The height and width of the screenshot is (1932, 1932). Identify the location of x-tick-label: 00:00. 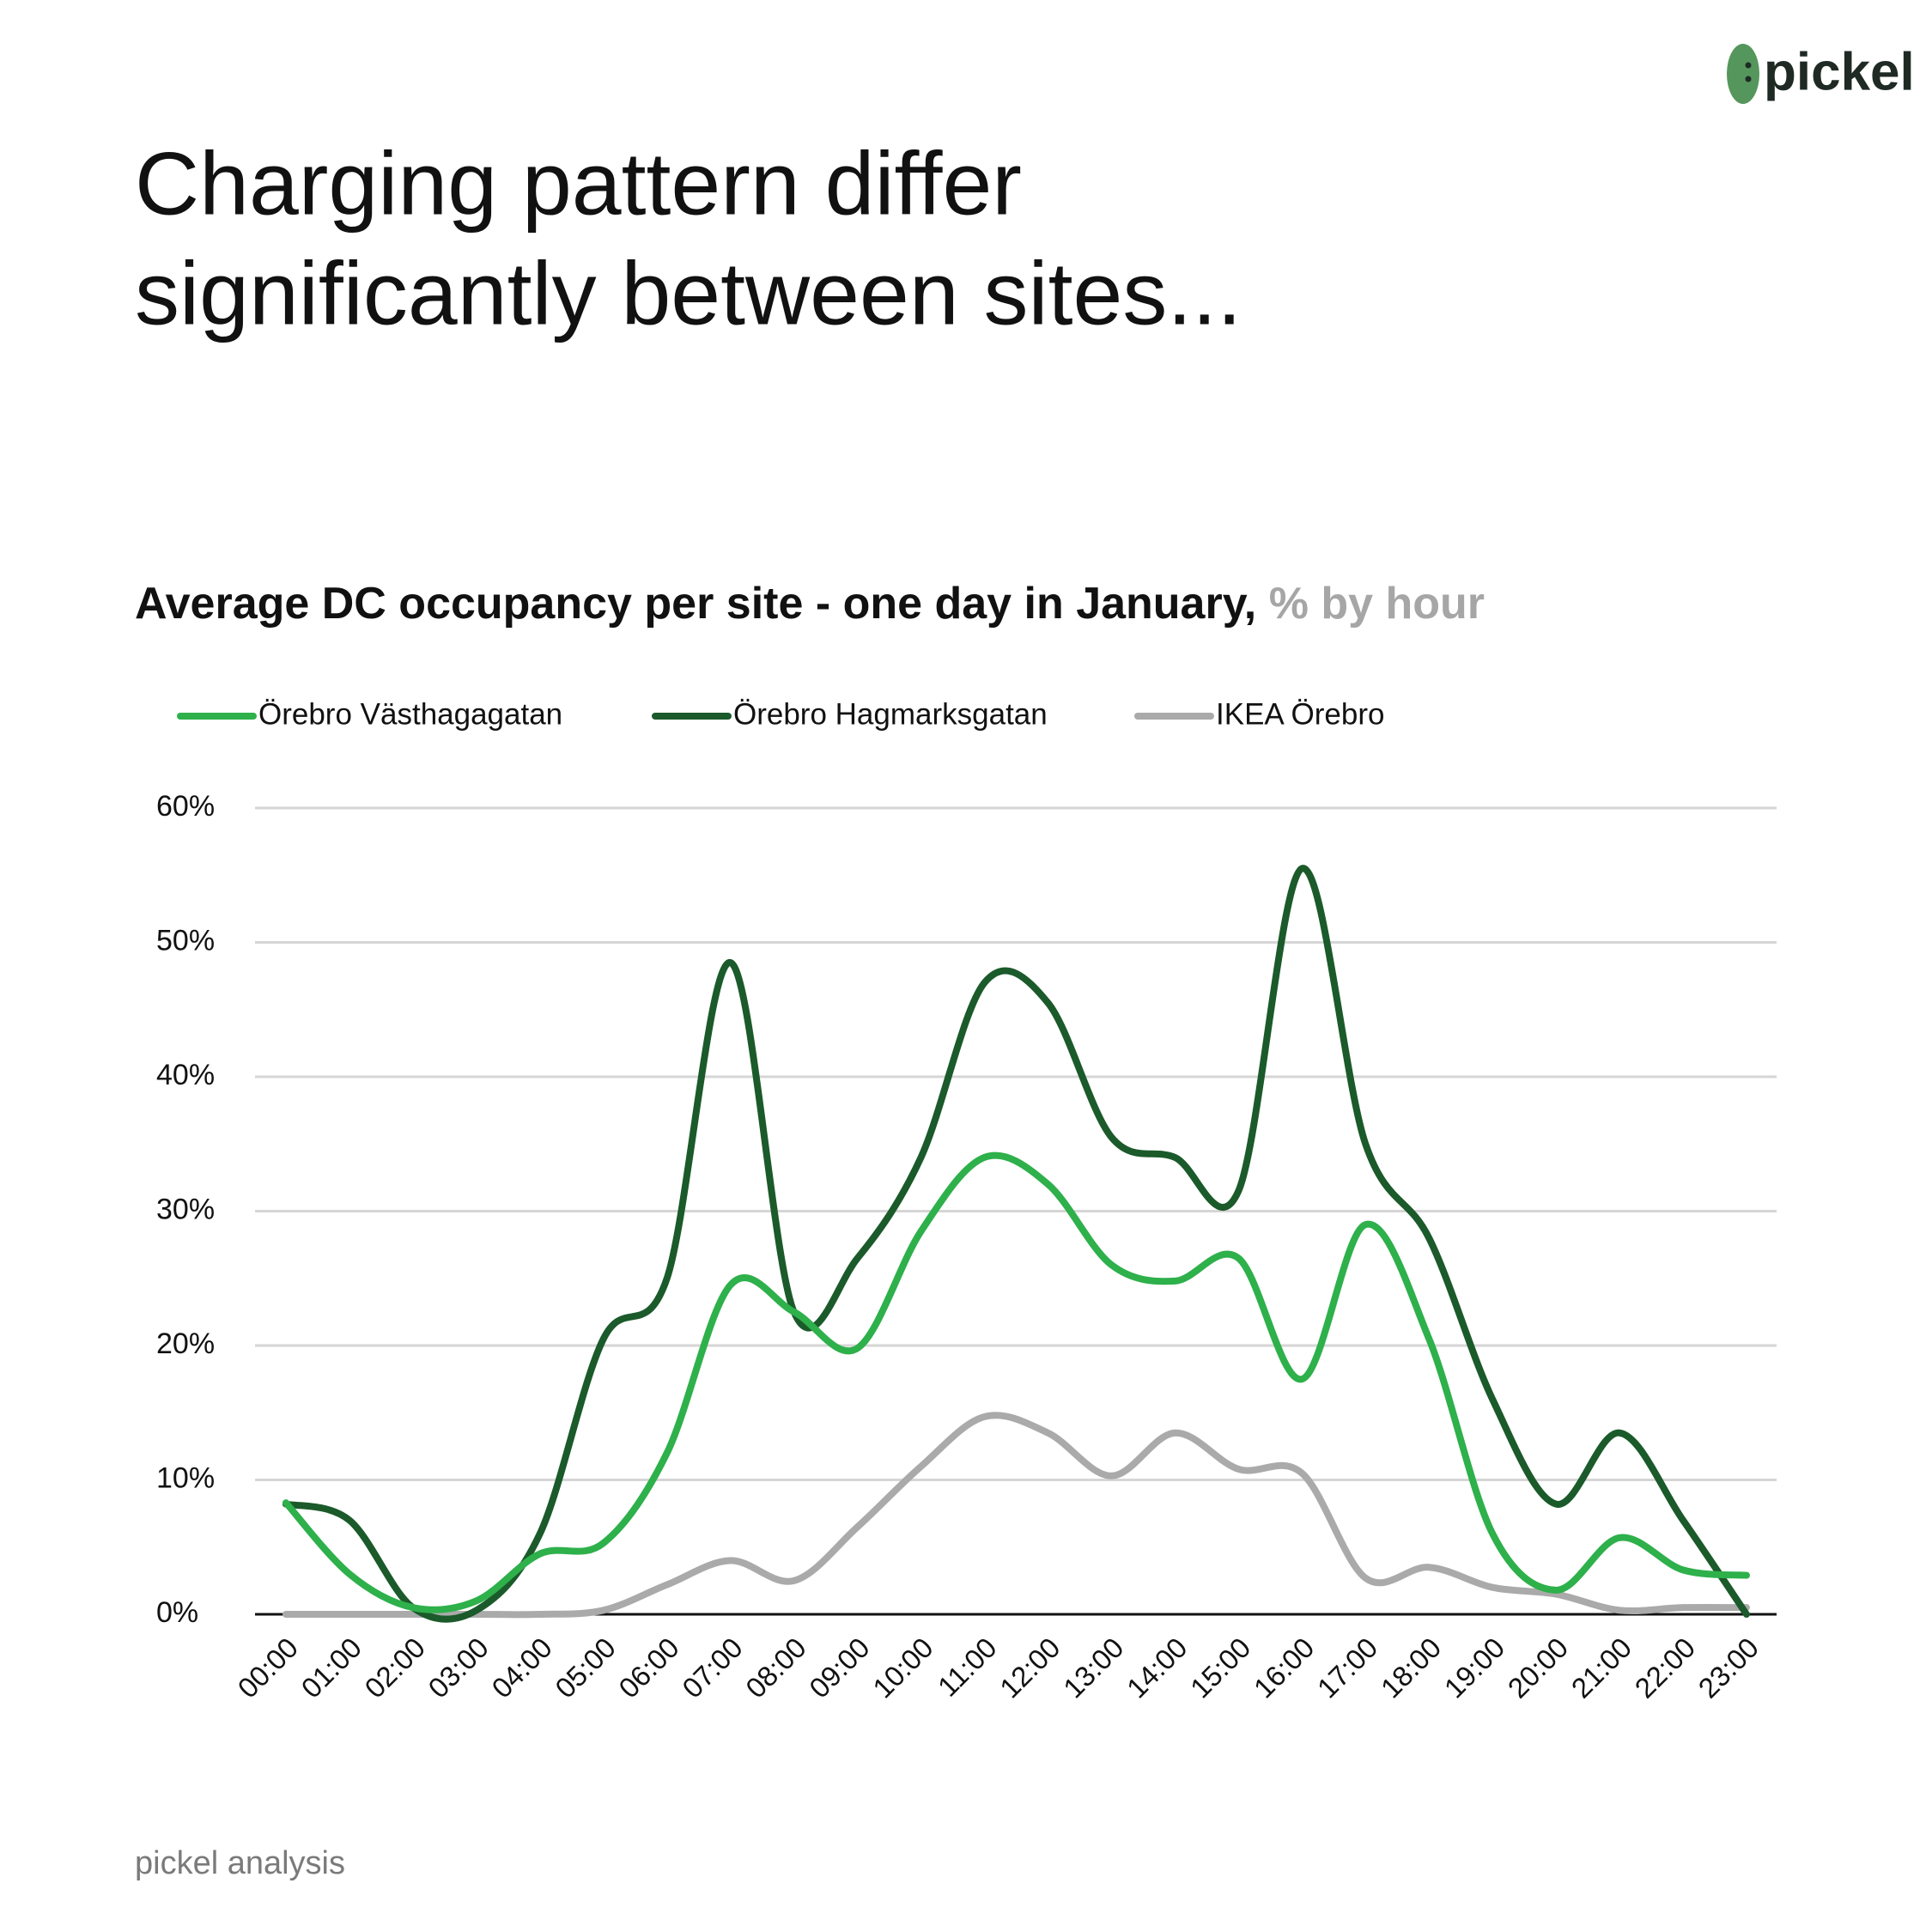
(269, 1667).